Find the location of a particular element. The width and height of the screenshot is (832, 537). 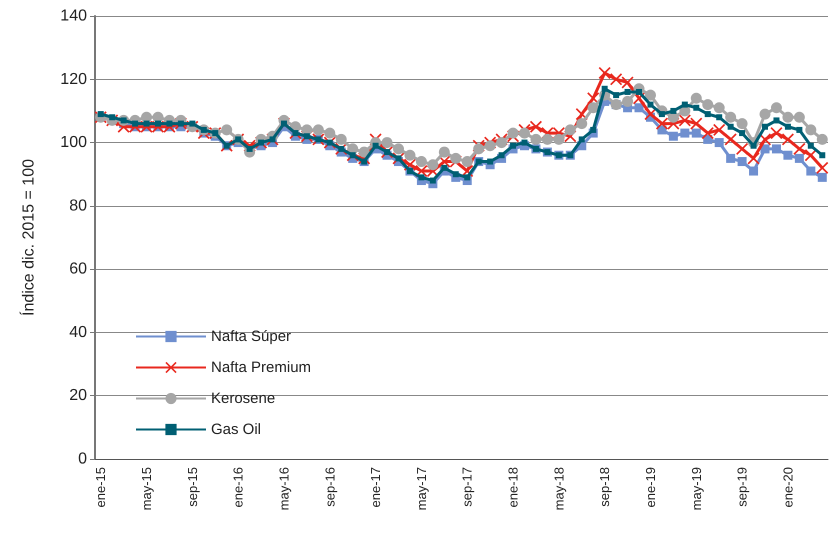

x-tick-label: ene-20 is located at coordinates (788, 487).